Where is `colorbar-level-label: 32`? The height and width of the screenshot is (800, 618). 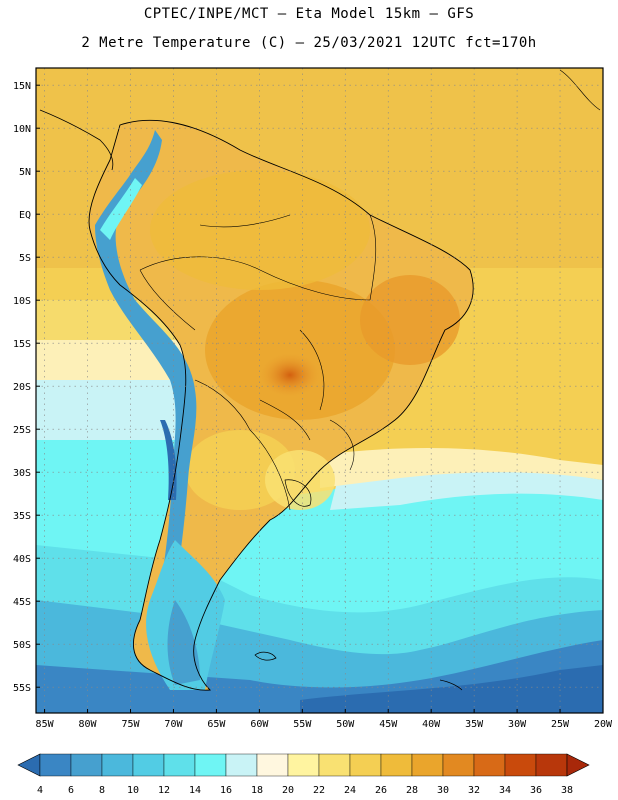 colorbar-level-label: 32 is located at coordinates (474, 790).